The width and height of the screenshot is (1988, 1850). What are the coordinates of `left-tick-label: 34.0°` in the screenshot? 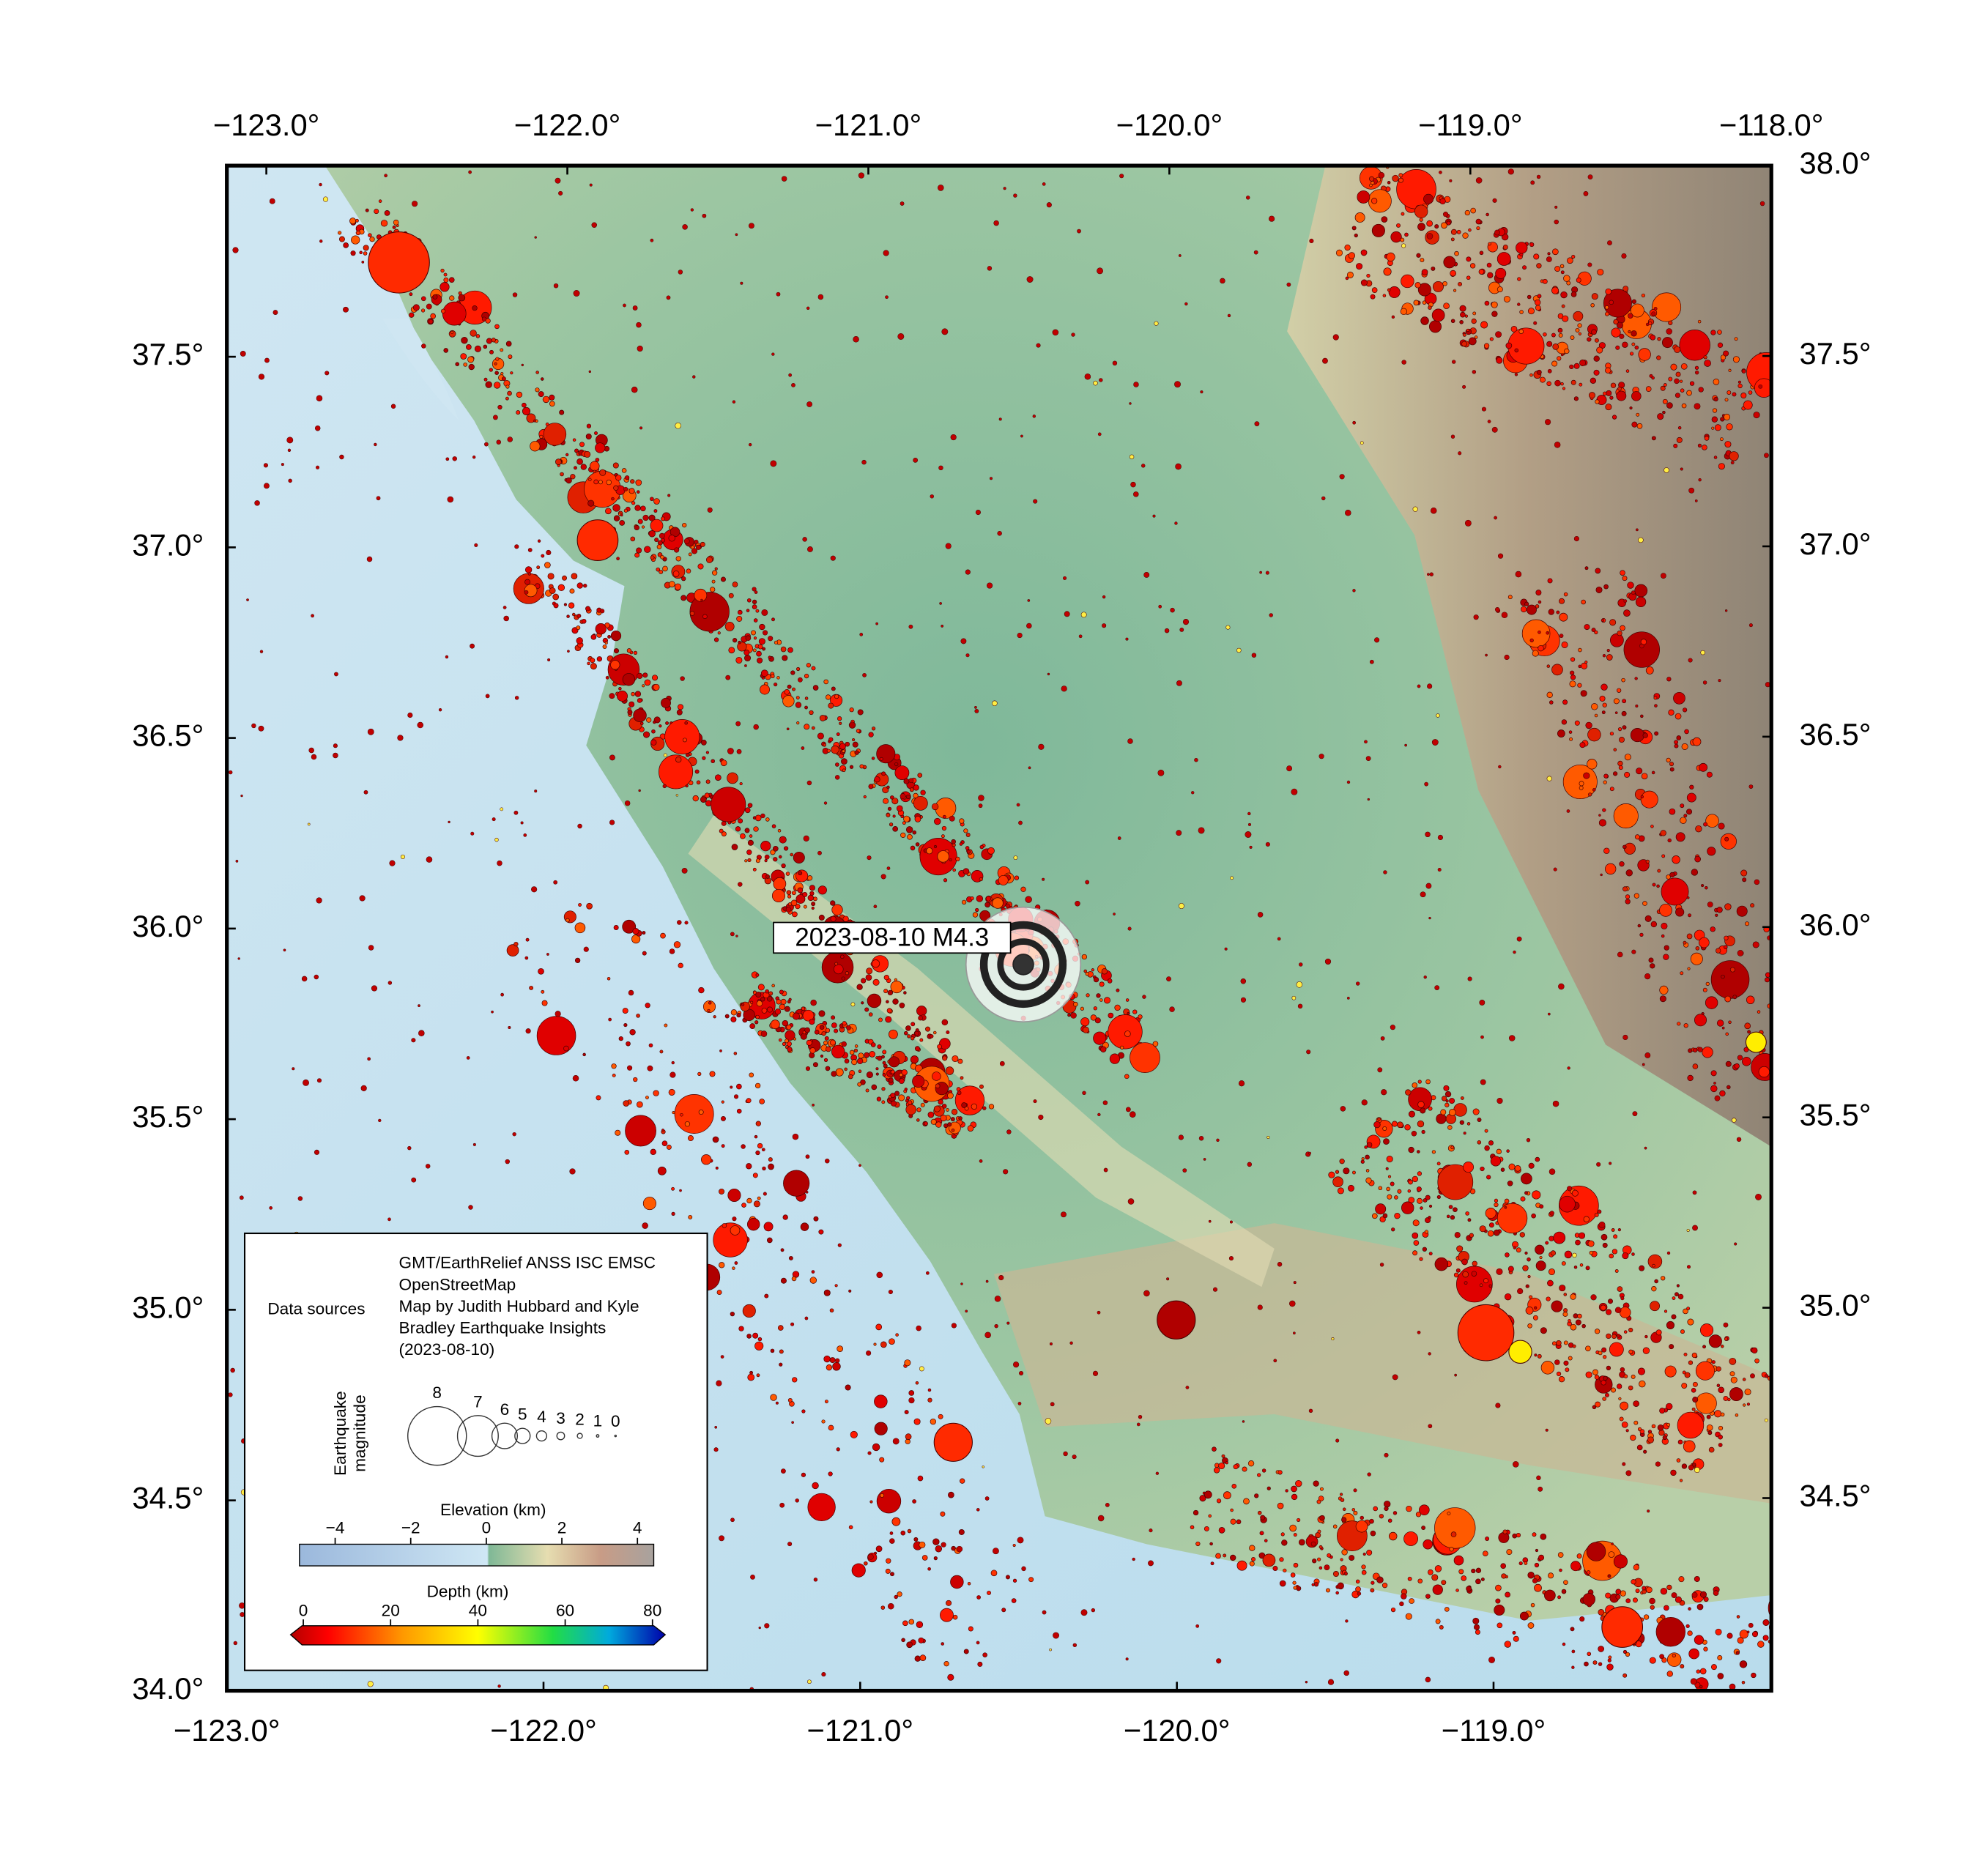 It's located at (168, 1689).